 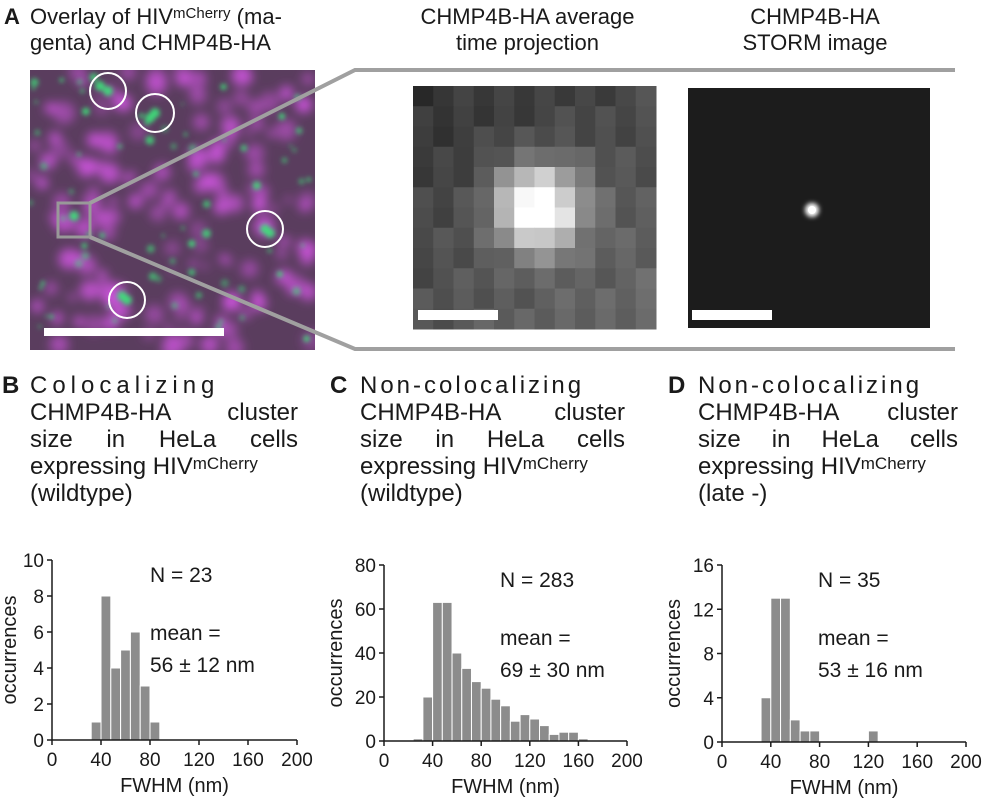 I want to click on panel-d-caption-line2: CHMP4B-HA cluster, so click(x=828, y=412).